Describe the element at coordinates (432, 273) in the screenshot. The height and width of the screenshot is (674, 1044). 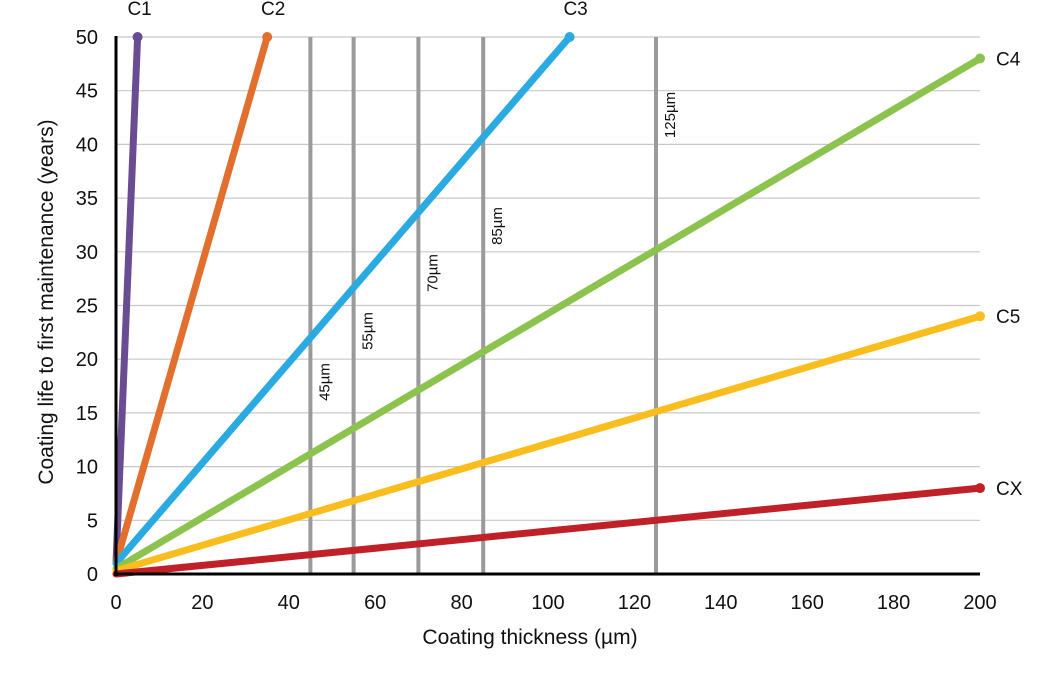
I see `reference-label-70: 70µm` at that location.